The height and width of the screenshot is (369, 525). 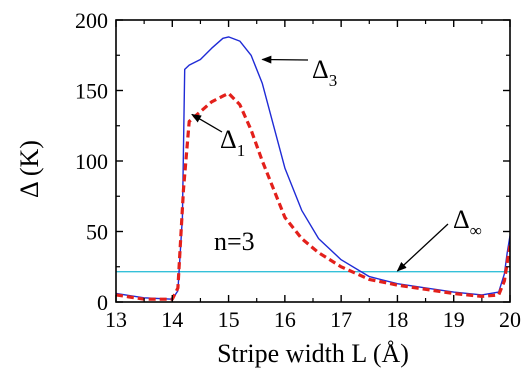 What do you see at coordinates (324, 72) in the screenshot?
I see `annotation-delta-3: Δ3` at bounding box center [324, 72].